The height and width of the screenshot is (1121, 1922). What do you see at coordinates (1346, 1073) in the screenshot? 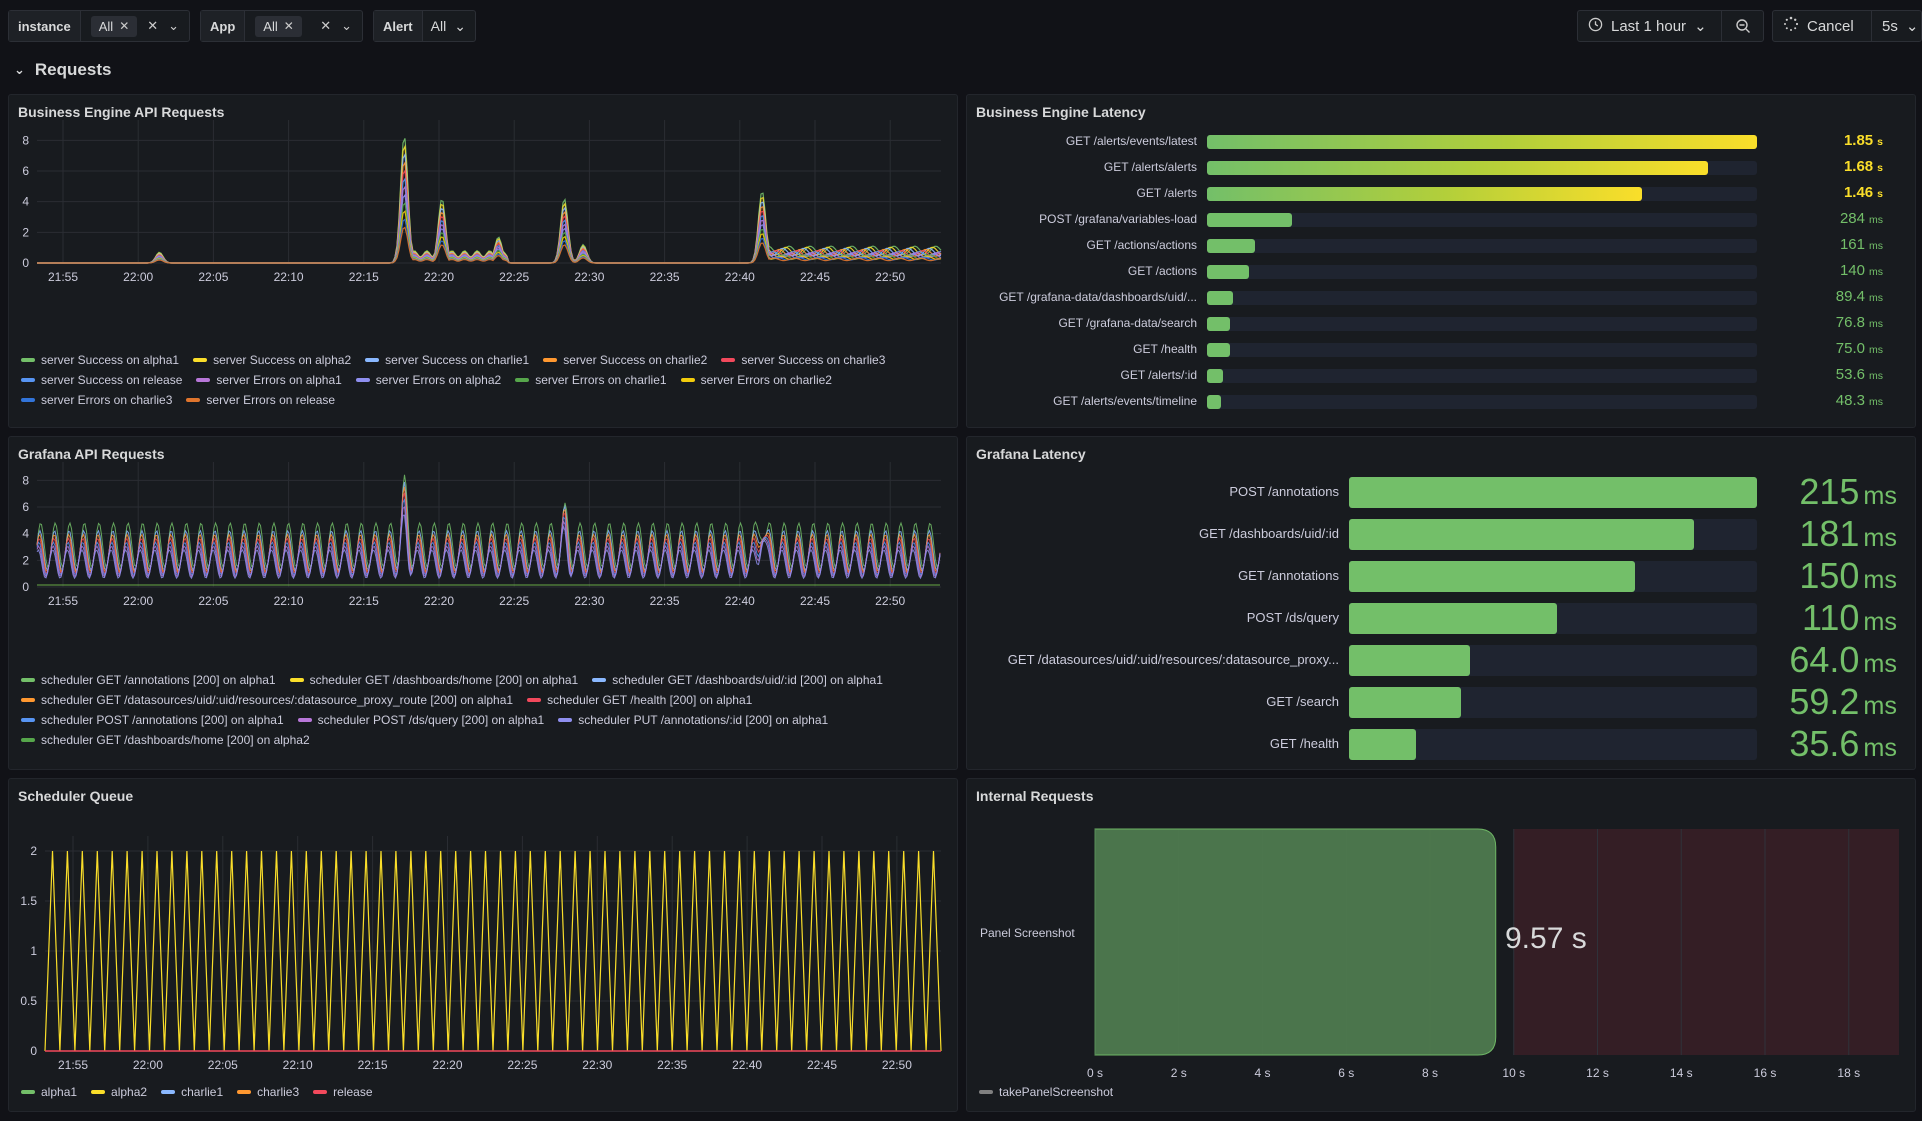
I see `x-tick-label: 6 s` at bounding box center [1346, 1073].